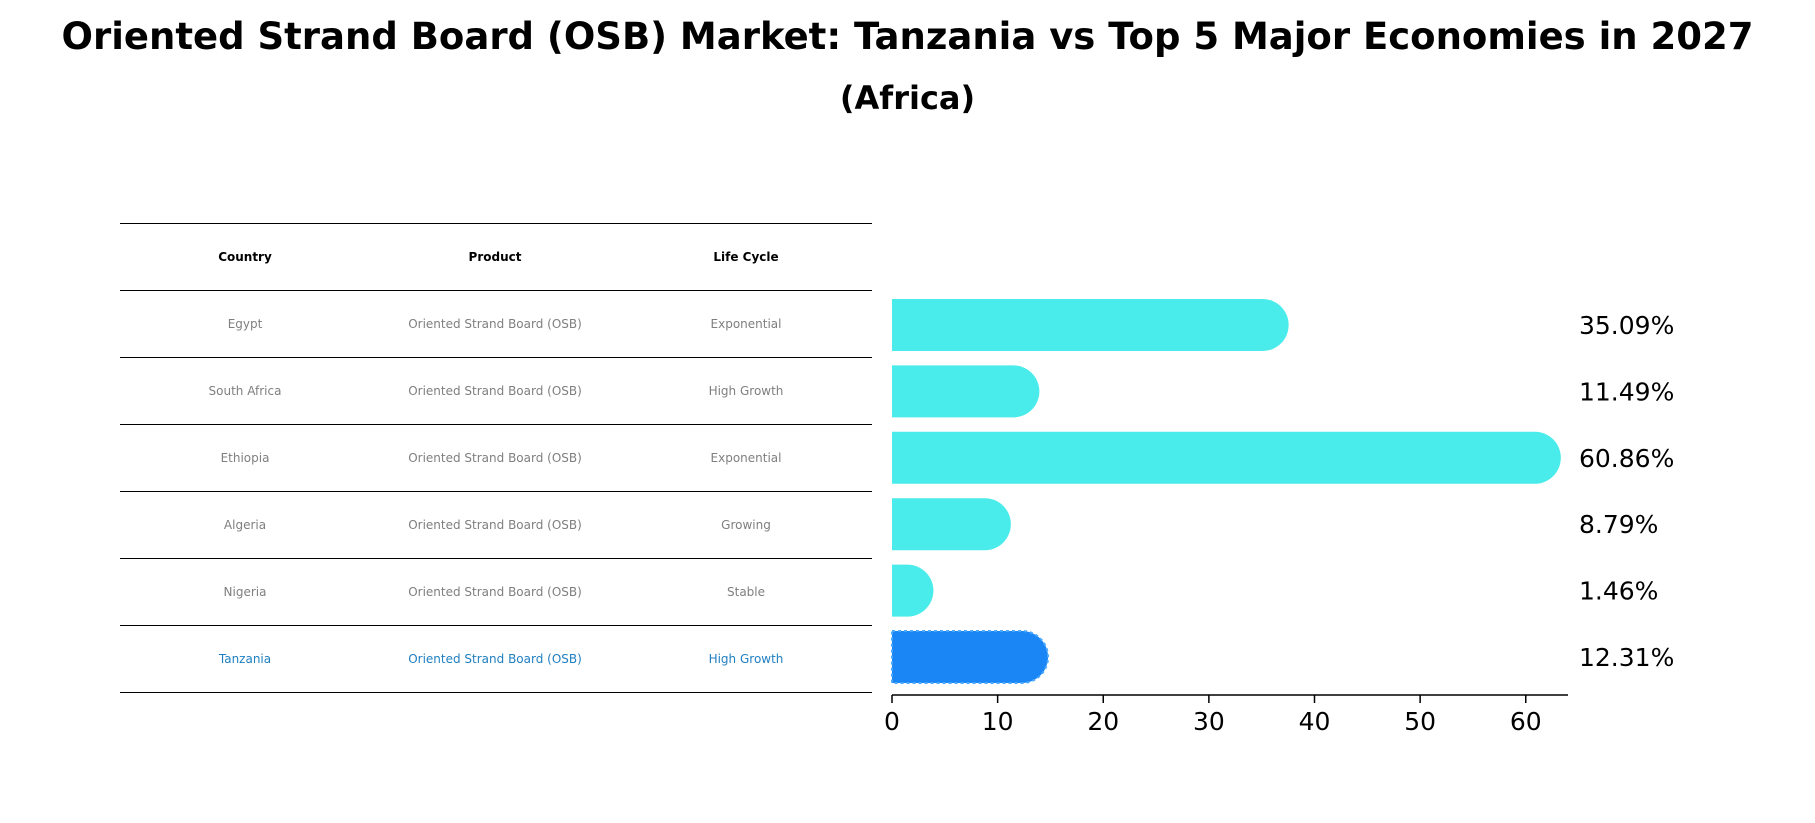 The width and height of the screenshot is (1815, 823). I want to click on bar-value-label: 60.86%, so click(1626, 458).